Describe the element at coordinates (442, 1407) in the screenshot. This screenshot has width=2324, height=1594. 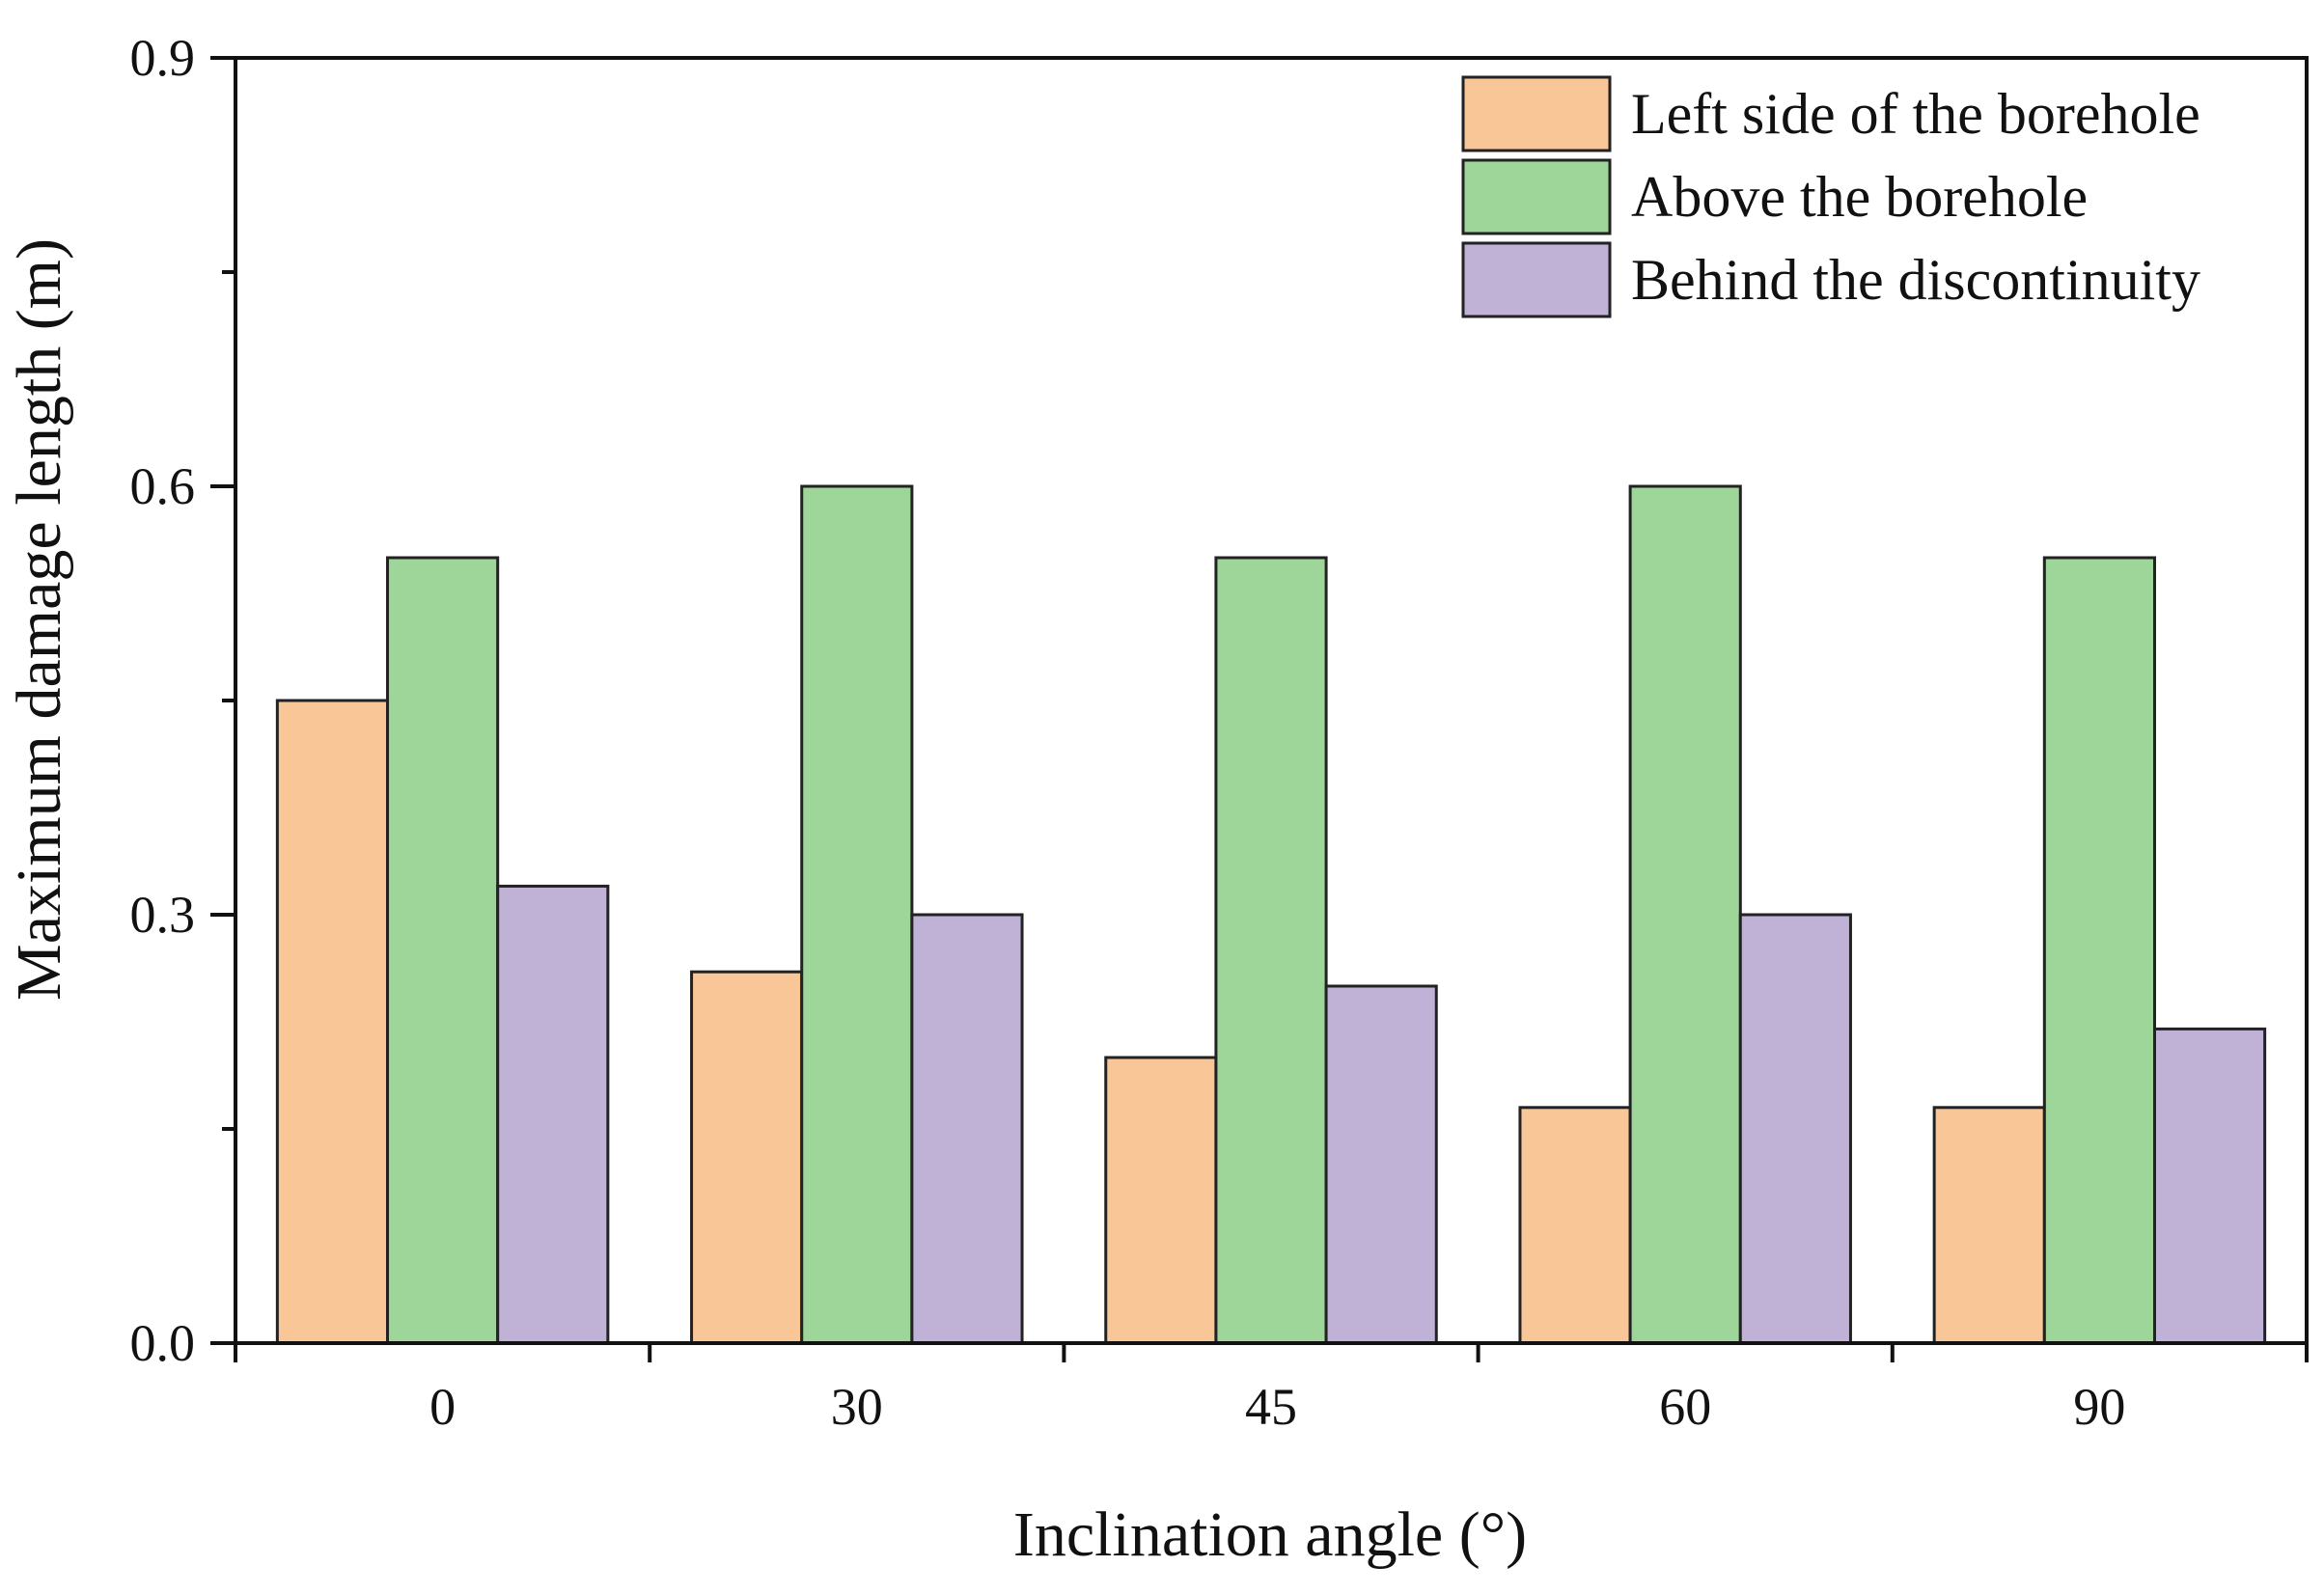
I see `x-tick-label: 0` at that location.